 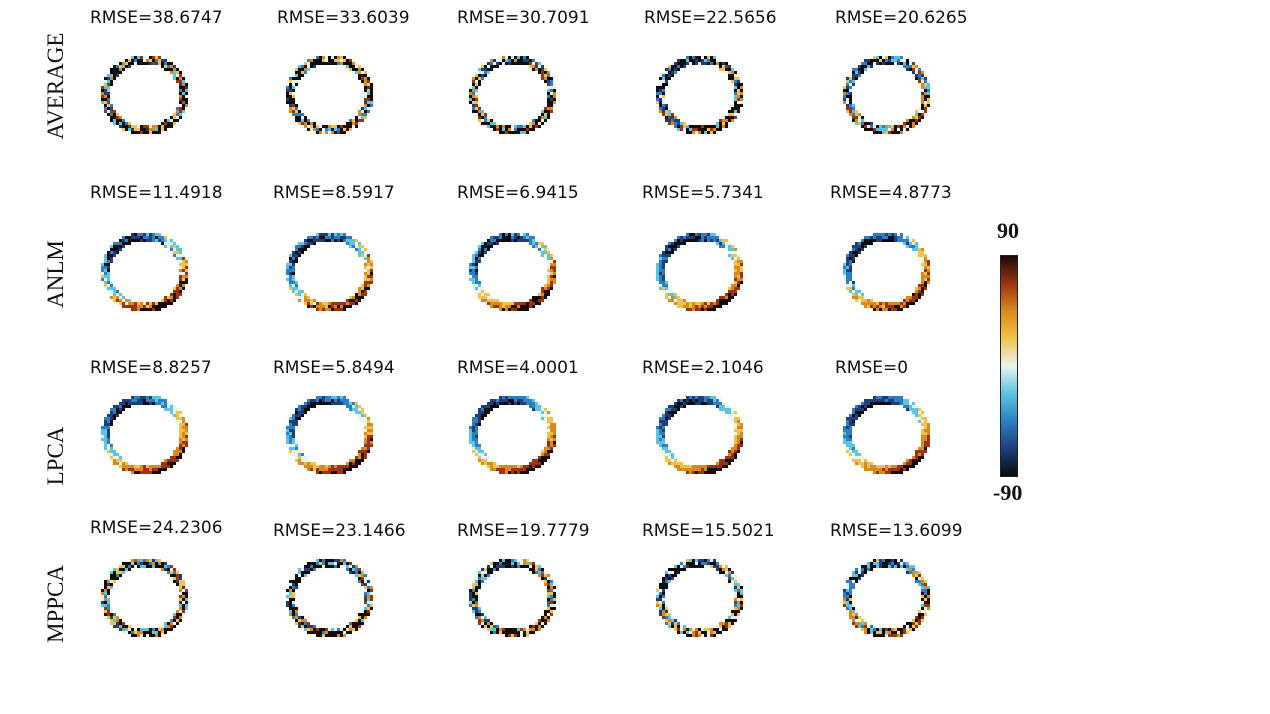 What do you see at coordinates (329, 435) in the screenshot?
I see `ring-image` at bounding box center [329, 435].